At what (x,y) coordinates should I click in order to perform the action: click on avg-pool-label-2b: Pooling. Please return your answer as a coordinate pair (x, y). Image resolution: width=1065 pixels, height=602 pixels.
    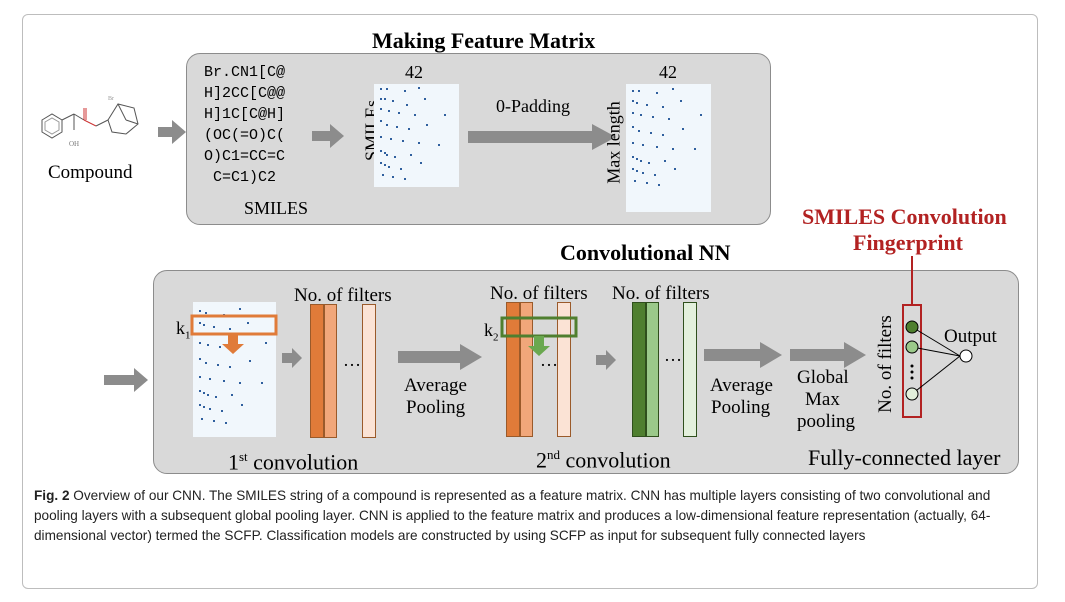
    Looking at the image, I should click on (741, 407).